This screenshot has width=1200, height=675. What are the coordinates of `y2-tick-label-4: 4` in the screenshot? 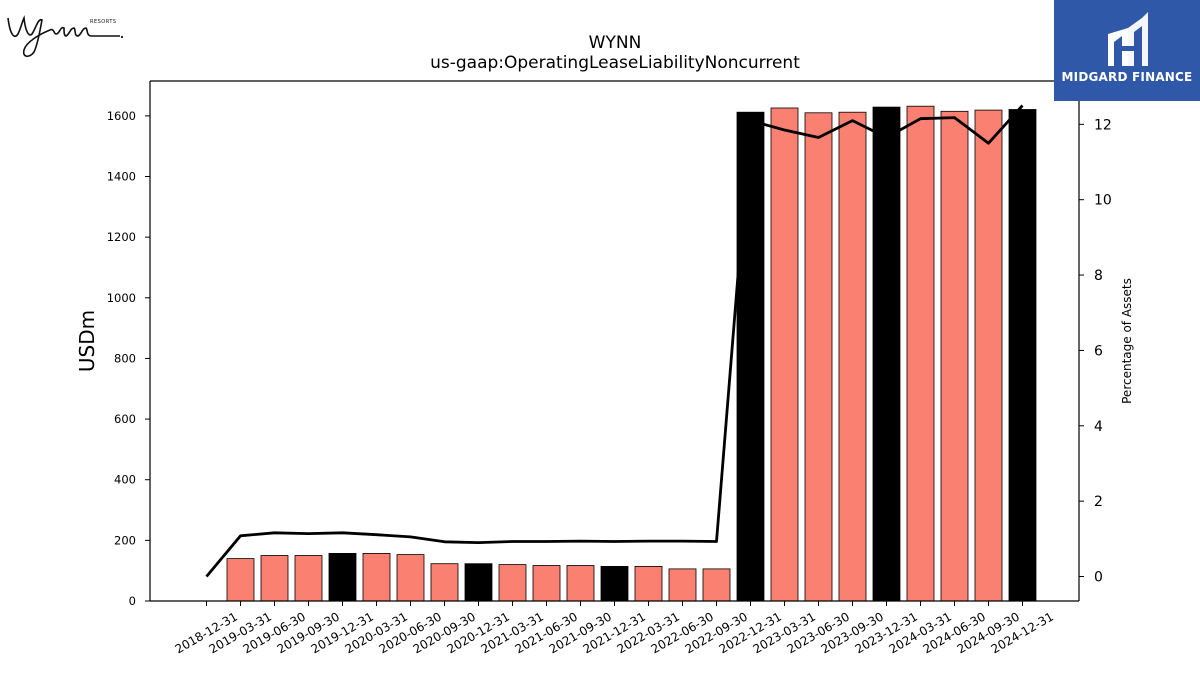 It's located at (1098, 427).